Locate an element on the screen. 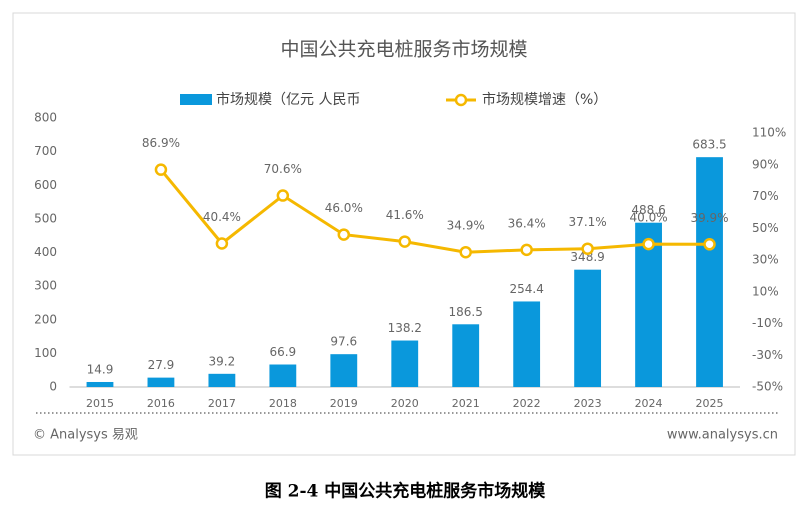 The image size is (810, 515). line-value-label: 40.0% is located at coordinates (649, 218).